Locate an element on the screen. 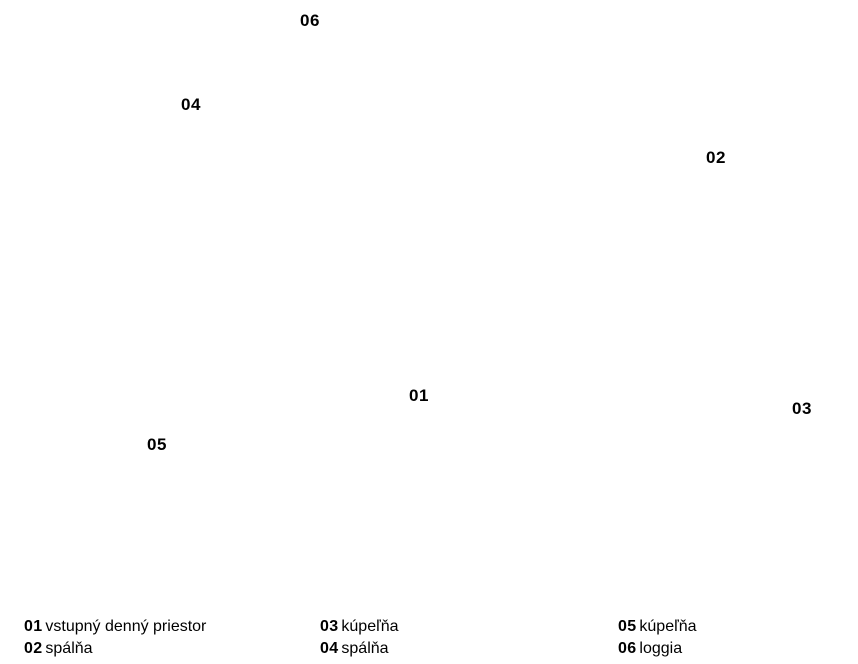  legend-name: vstupný denný priestor is located at coordinates (126, 626).